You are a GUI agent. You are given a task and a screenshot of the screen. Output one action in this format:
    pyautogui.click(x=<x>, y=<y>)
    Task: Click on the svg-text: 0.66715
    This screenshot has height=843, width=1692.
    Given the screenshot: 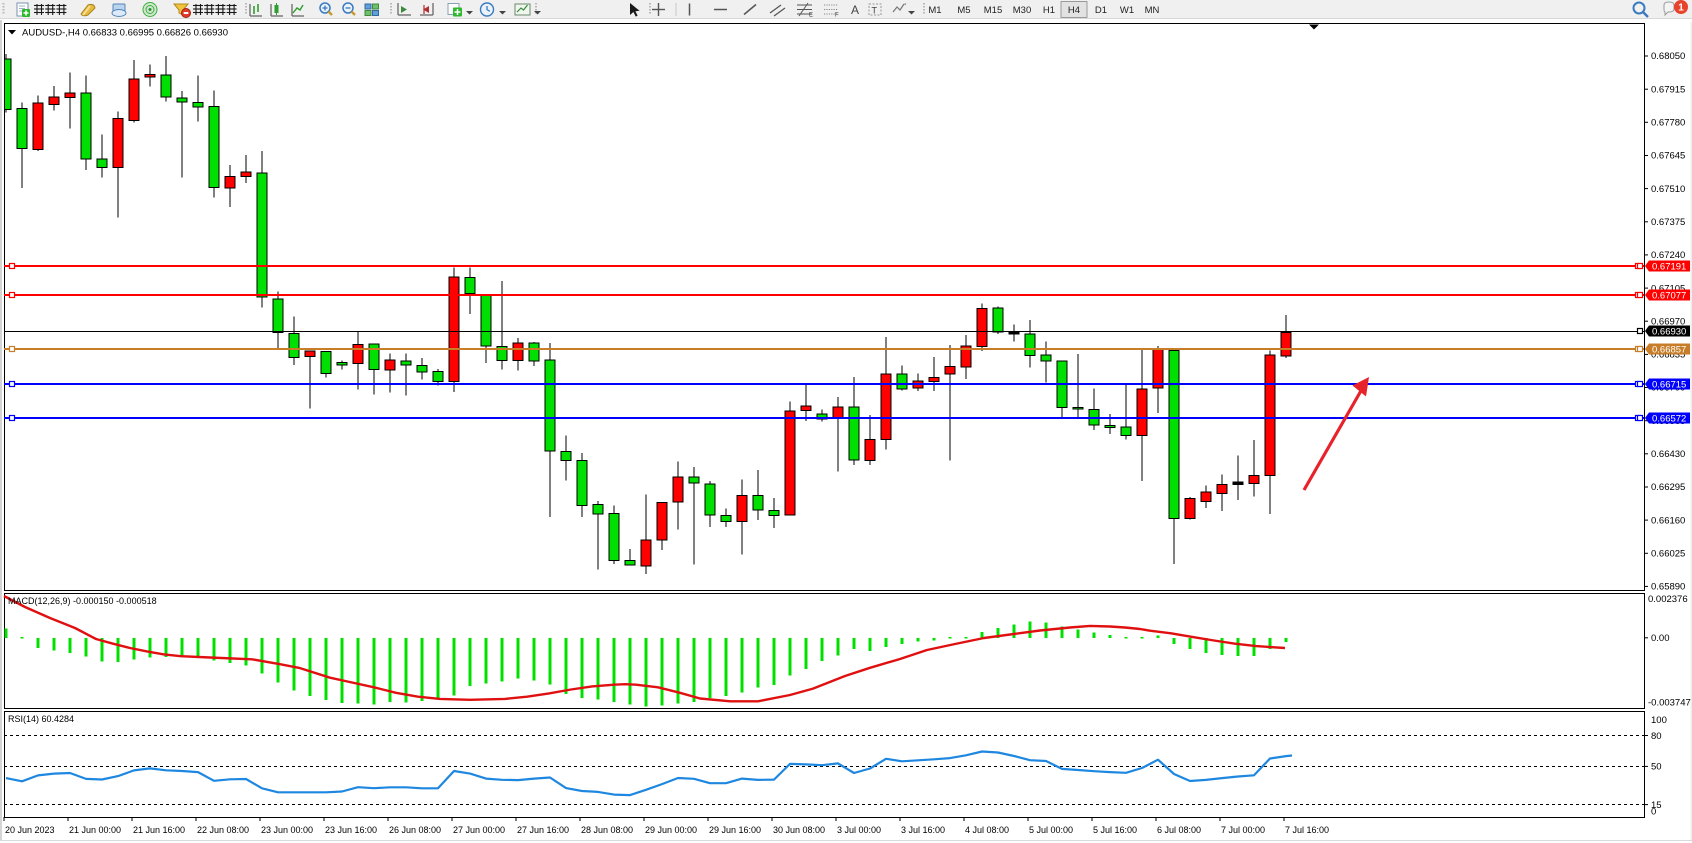 What is the action you would take?
    pyautogui.click(x=1669, y=384)
    